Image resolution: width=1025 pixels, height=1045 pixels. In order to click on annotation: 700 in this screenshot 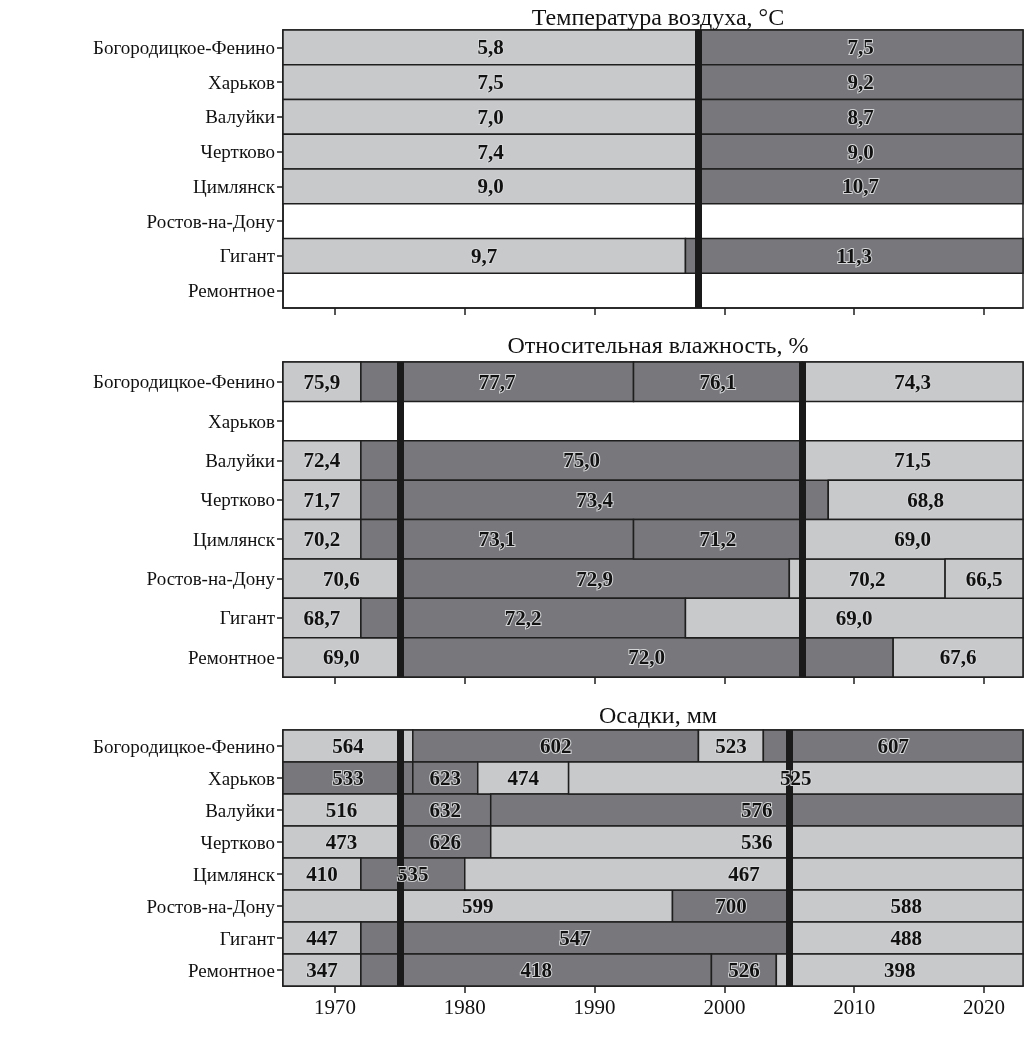, I will do `click(731, 906)`.